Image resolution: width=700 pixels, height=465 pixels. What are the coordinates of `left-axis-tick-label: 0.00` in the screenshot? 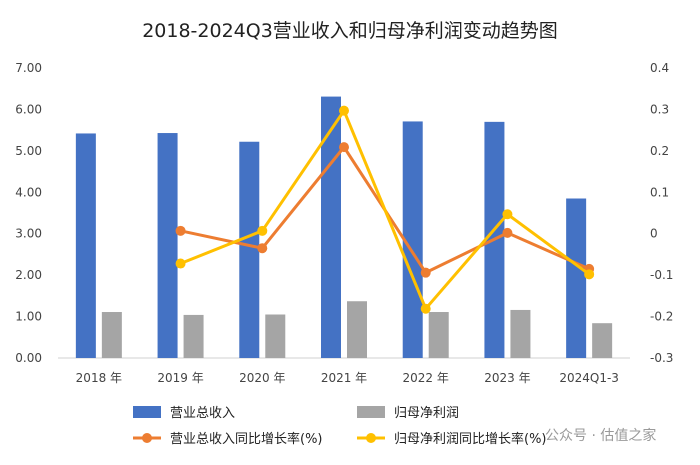 It's located at (28, 358).